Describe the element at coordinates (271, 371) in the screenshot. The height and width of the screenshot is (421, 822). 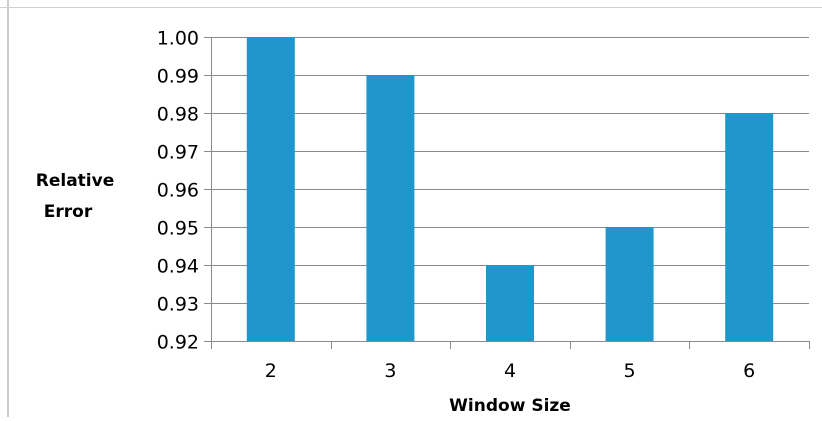
I see `x-tick-label: 2` at that location.